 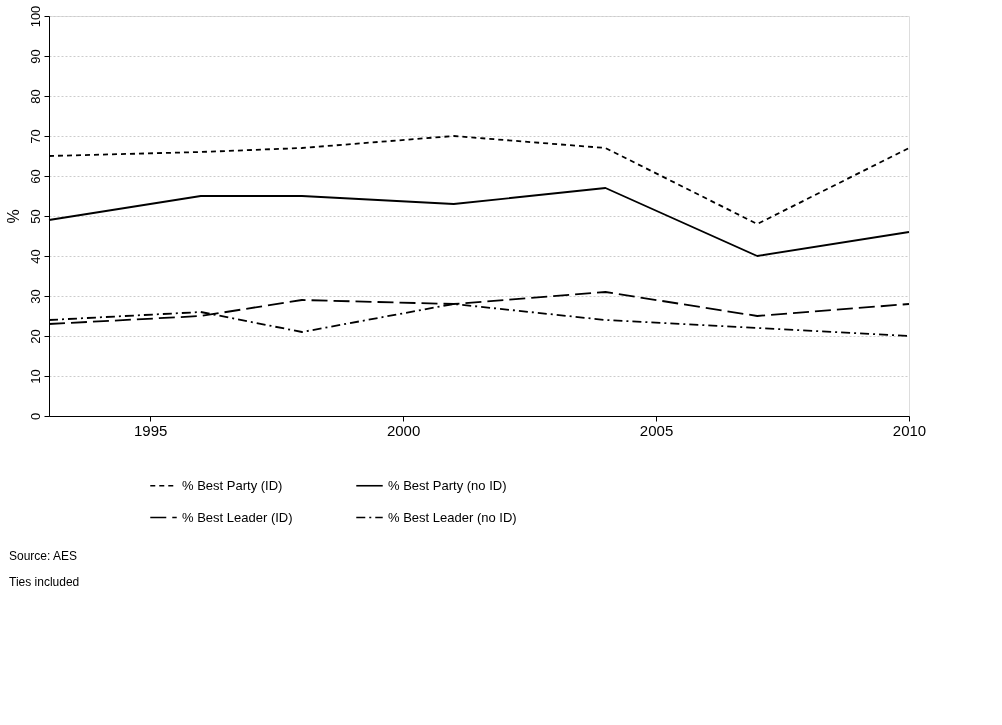 What do you see at coordinates (13, 216) in the screenshot?
I see `y-axis-title: %` at bounding box center [13, 216].